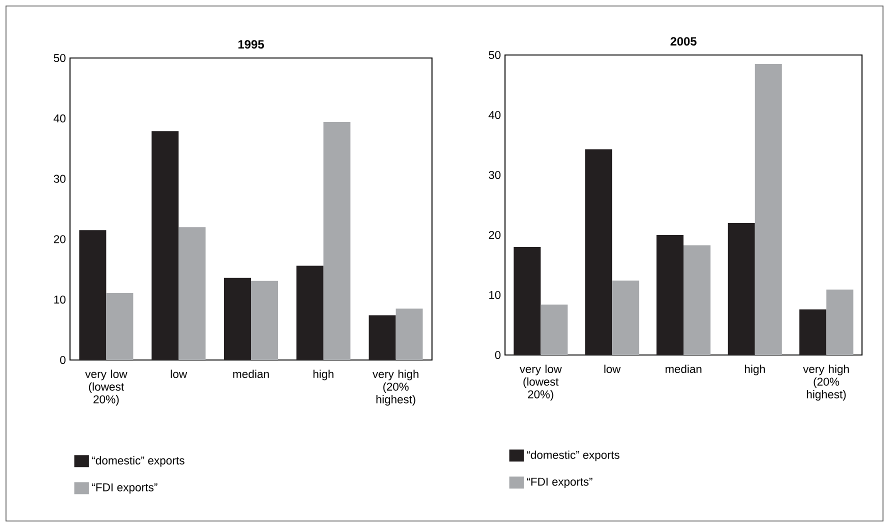  What do you see at coordinates (251, 44) in the screenshot?
I see `chart-title: 1995` at bounding box center [251, 44].